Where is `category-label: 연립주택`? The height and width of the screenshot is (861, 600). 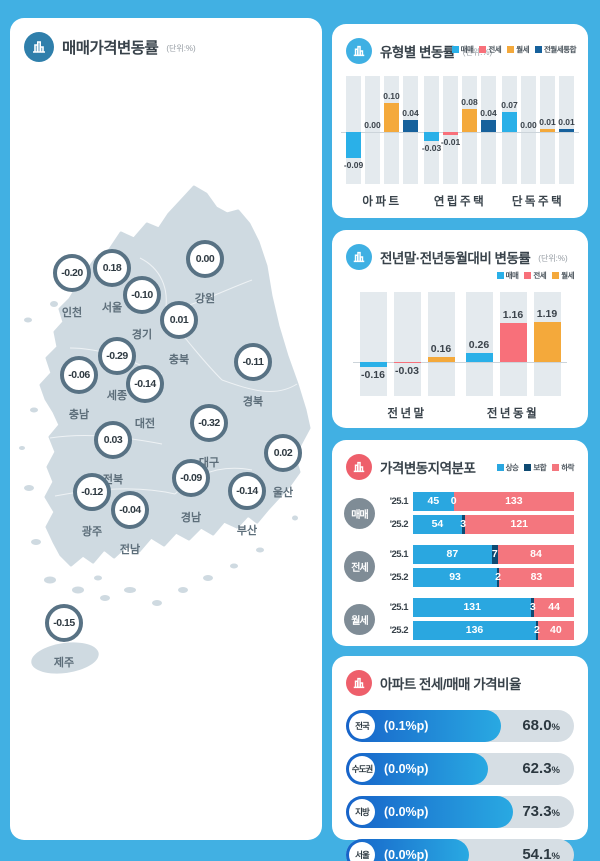 category-label: 연립주택 is located at coordinates (460, 202).